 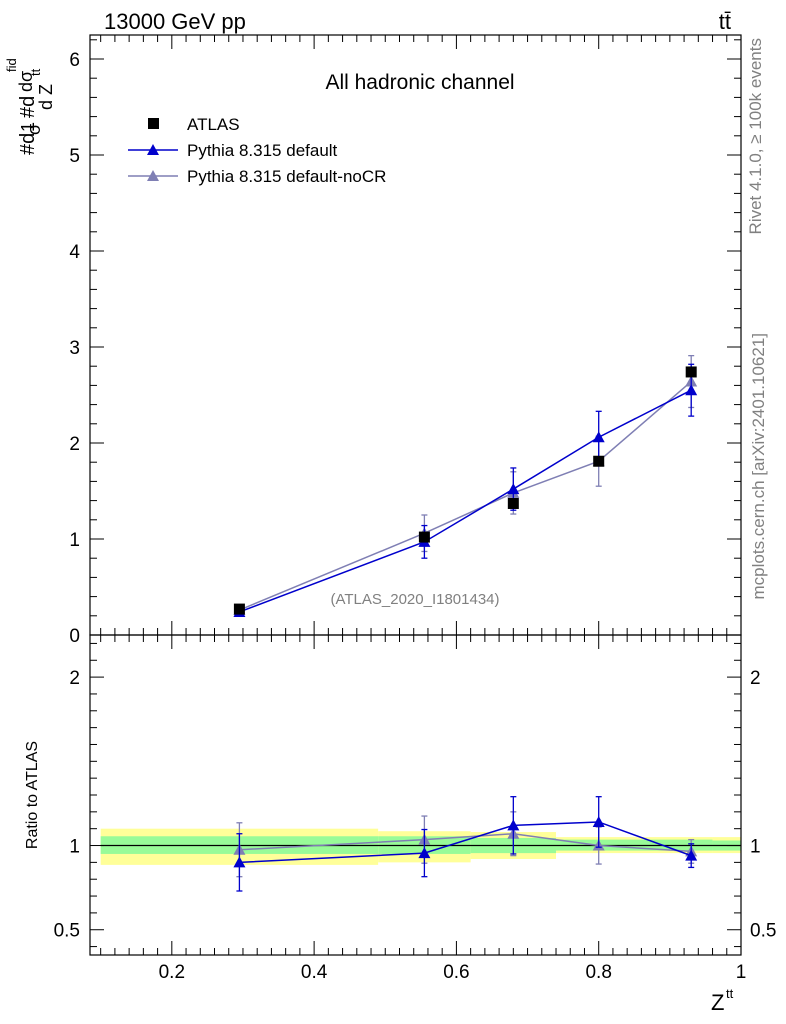 What do you see at coordinates (717, 1002) in the screenshot?
I see `svg-text: Z` at bounding box center [717, 1002].